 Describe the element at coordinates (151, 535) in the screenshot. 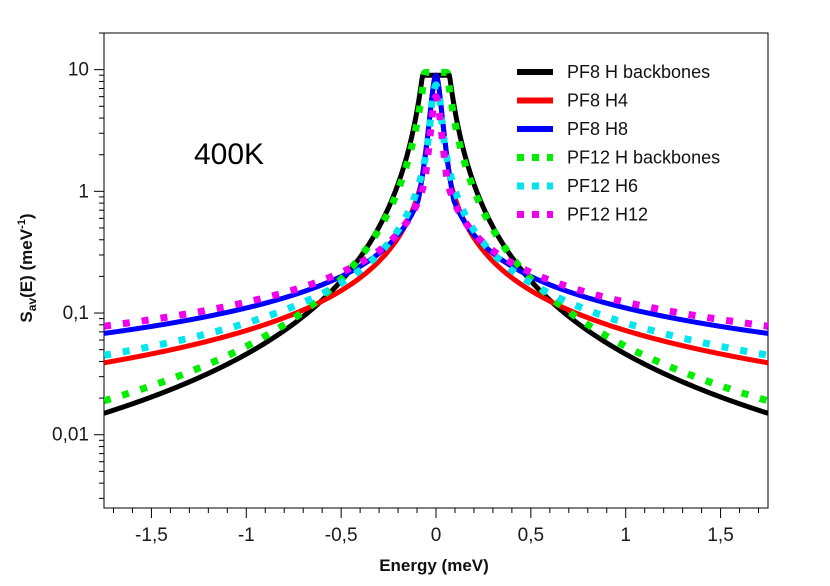

I see `x-tick-label: -1,5` at that location.